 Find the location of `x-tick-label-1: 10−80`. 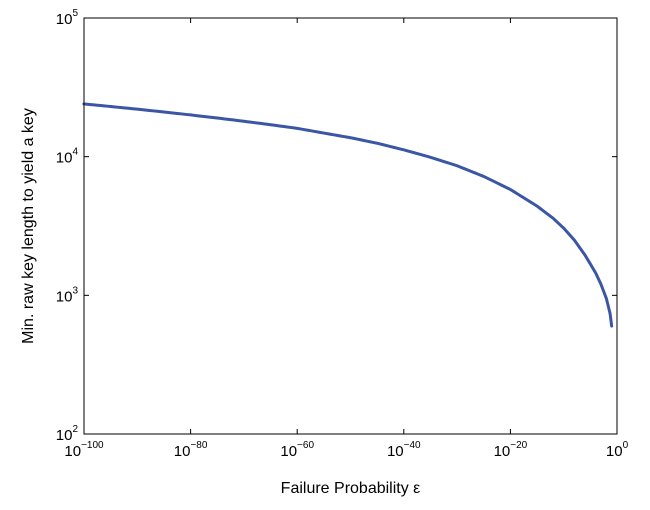

x-tick-label-1: 10−80 is located at coordinates (191, 450).